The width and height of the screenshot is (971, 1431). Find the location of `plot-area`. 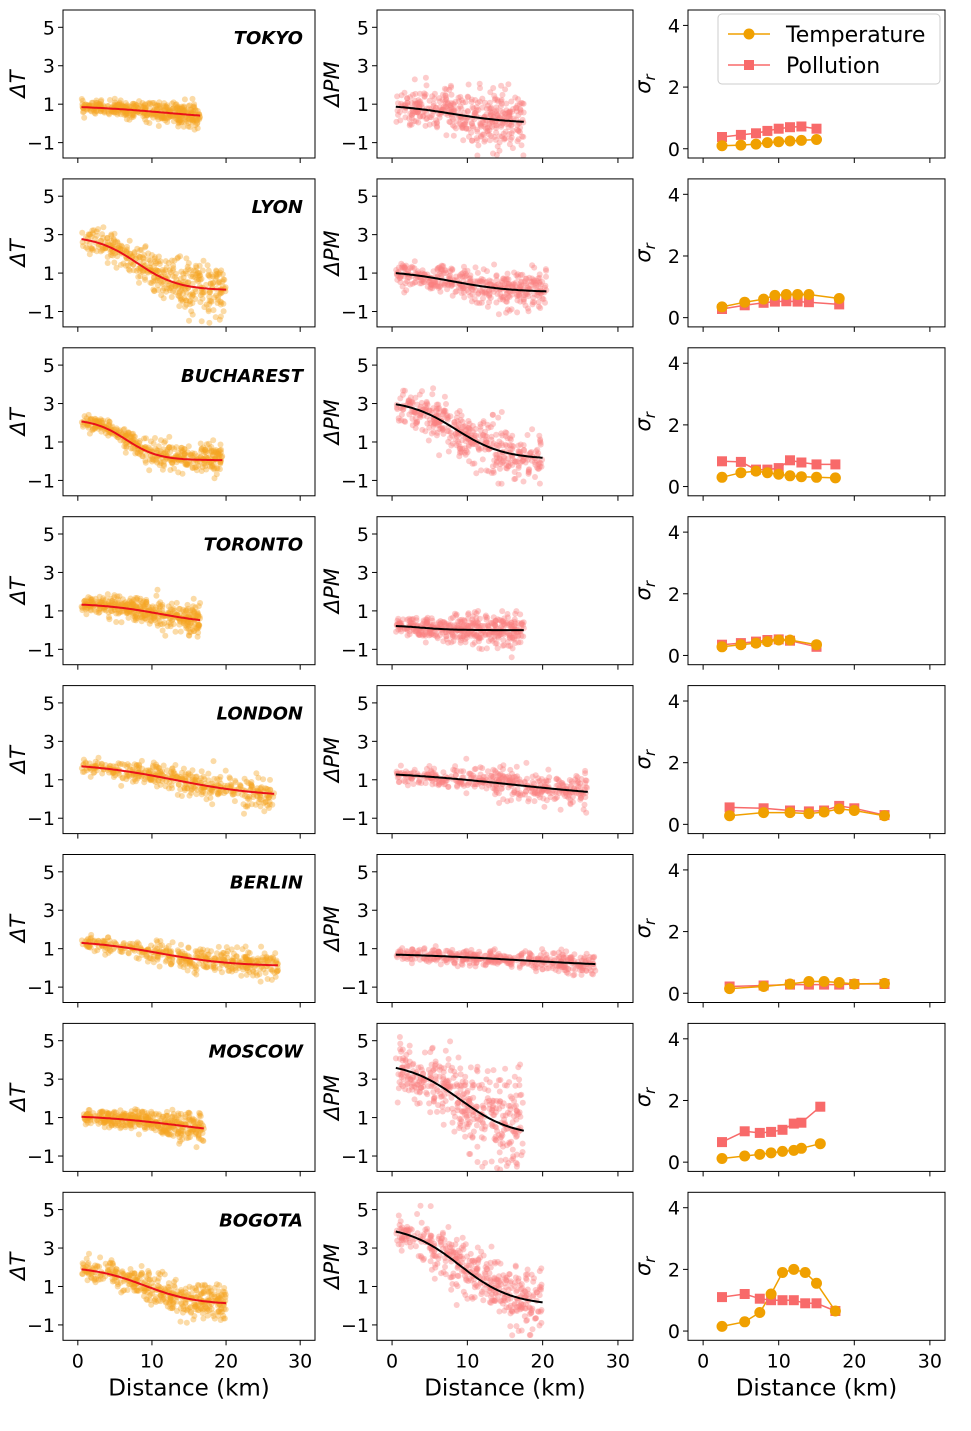

plot-area is located at coordinates (177, 785).